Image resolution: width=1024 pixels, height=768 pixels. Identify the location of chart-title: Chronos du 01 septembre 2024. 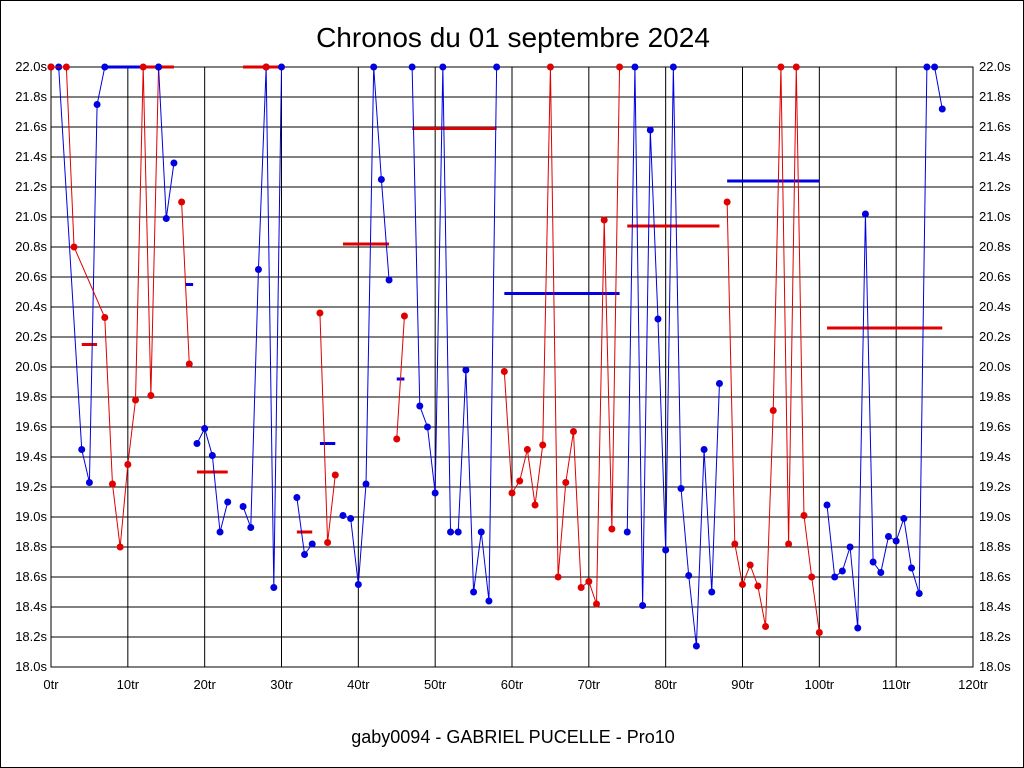
(513, 37).